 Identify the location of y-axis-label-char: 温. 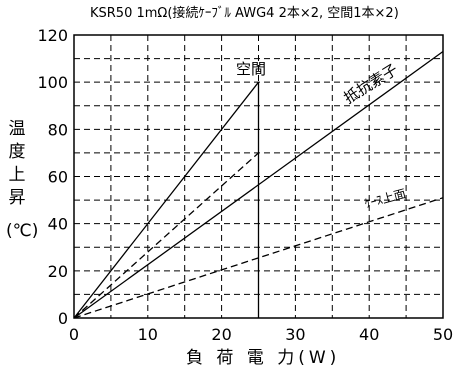
(17, 129).